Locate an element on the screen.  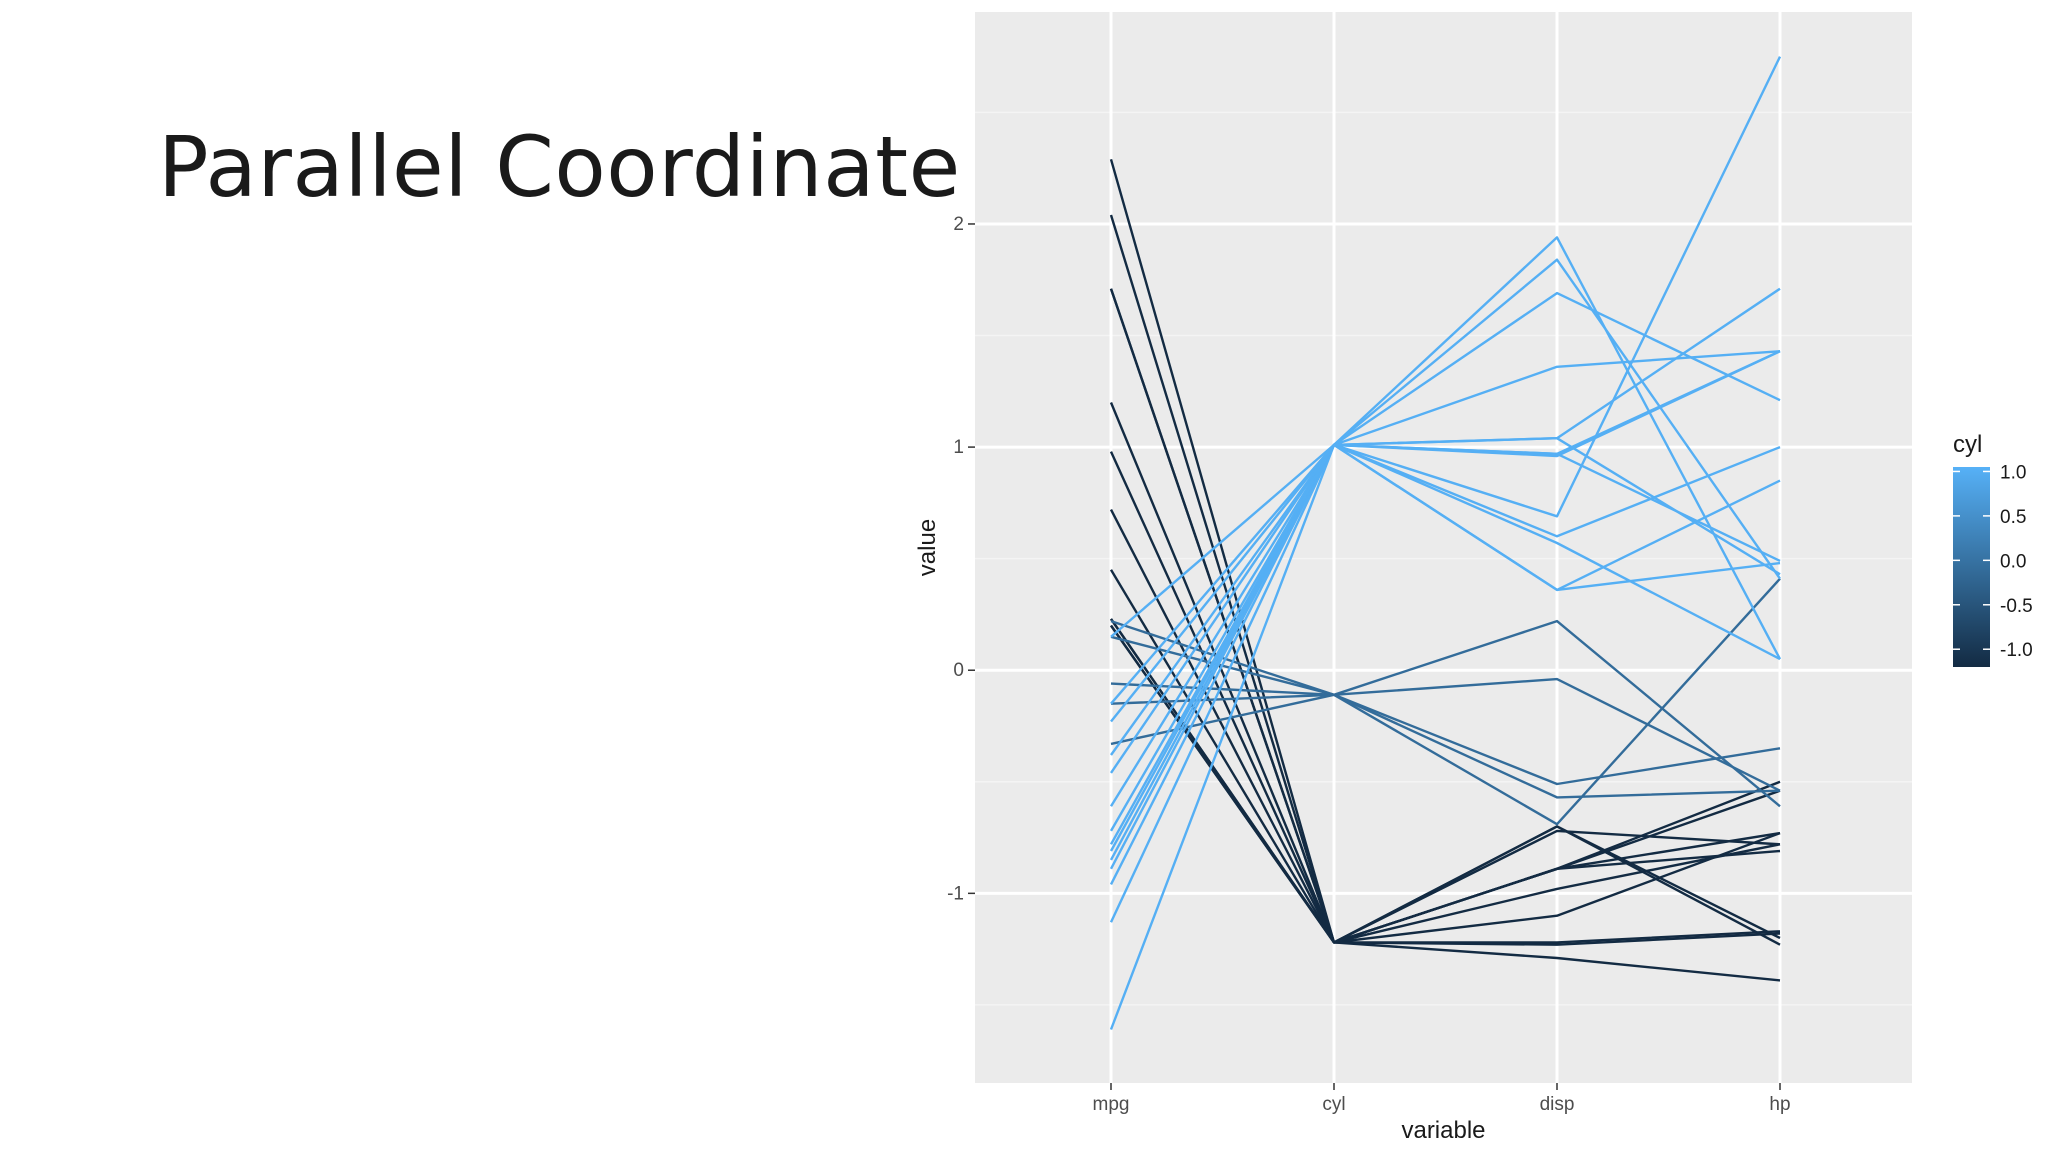
legend-tick-label: -1.0 is located at coordinates (2016, 650).